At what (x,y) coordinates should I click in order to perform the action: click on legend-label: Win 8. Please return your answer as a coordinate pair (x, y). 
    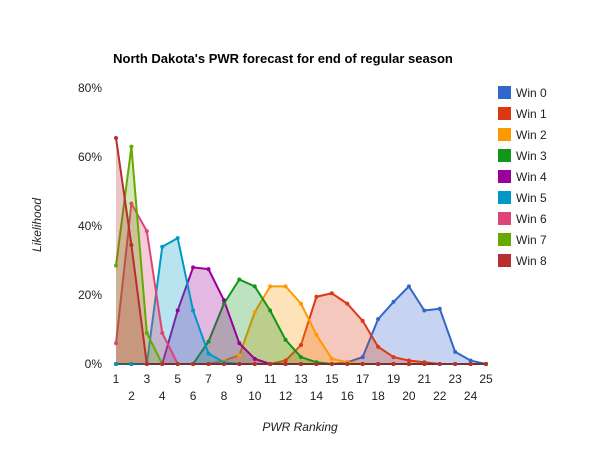
    Looking at the image, I should click on (531, 261).